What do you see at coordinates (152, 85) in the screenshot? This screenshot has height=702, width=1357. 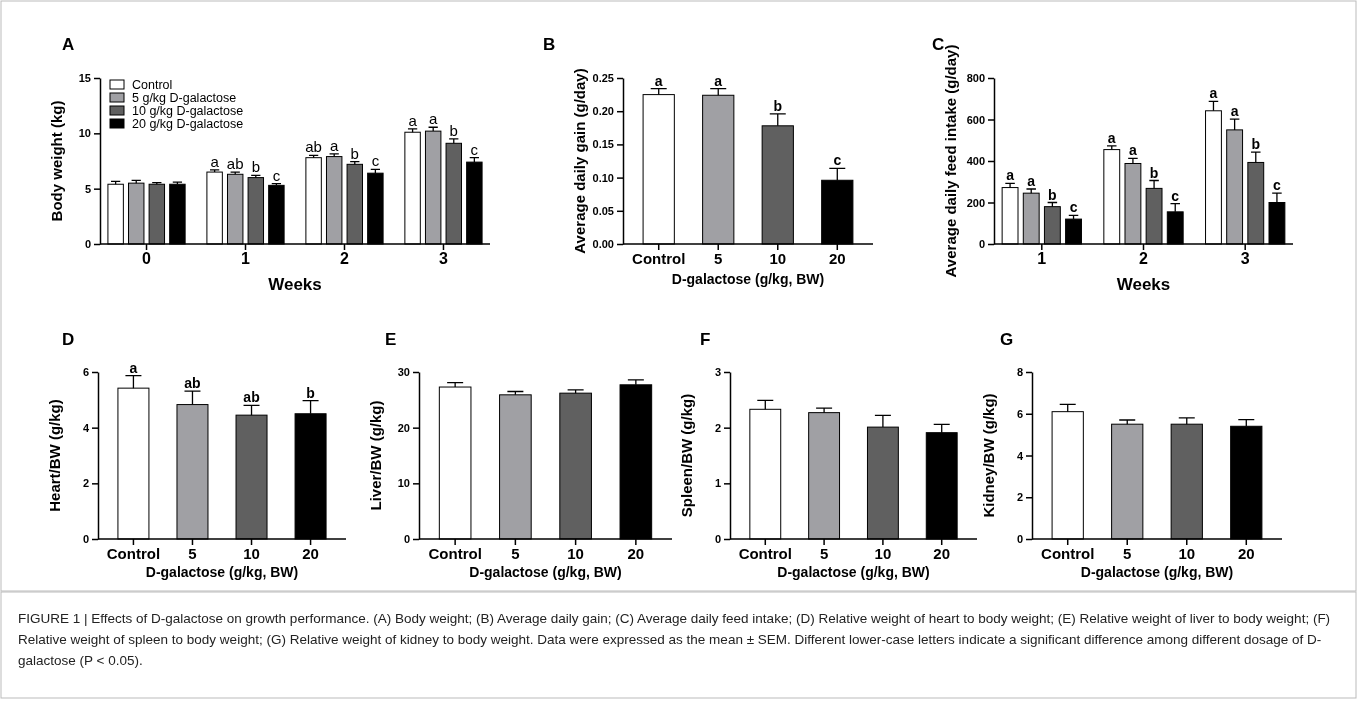 I see `legend-label: Control` at bounding box center [152, 85].